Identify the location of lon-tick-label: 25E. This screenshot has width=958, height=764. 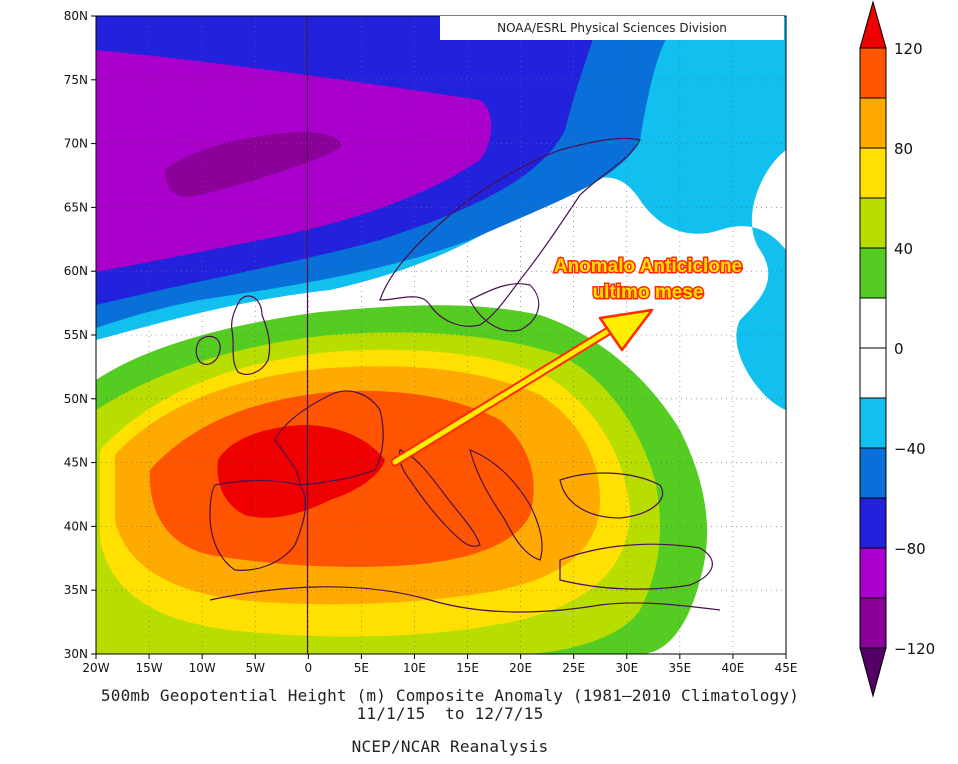
(573, 668).